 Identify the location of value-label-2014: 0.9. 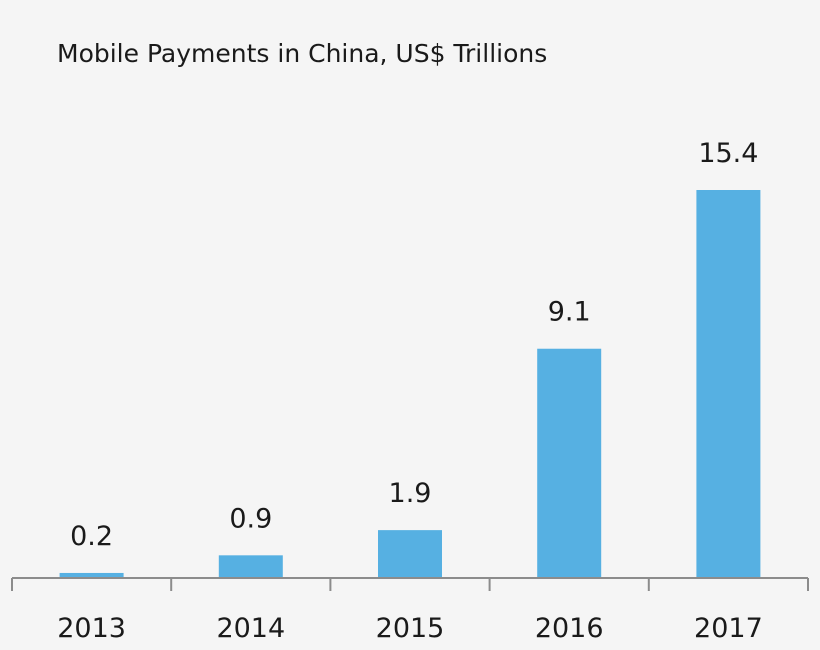
(250, 518).